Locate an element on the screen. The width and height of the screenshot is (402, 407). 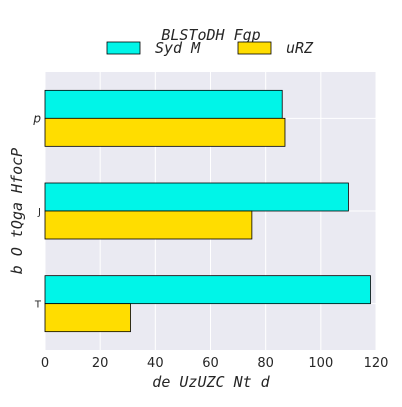
bar-series-2-J is located at coordinates (148, 225).